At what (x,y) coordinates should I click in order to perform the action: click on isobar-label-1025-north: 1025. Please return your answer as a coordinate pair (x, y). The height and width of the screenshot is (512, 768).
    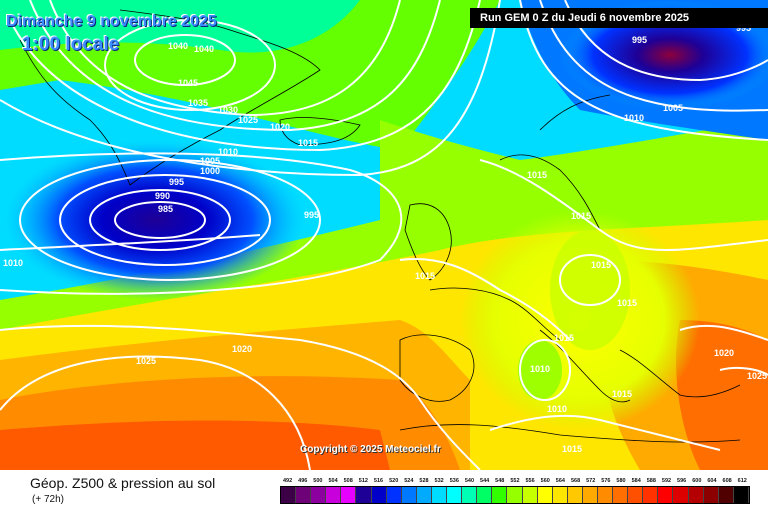
    Looking at the image, I should click on (248, 120).